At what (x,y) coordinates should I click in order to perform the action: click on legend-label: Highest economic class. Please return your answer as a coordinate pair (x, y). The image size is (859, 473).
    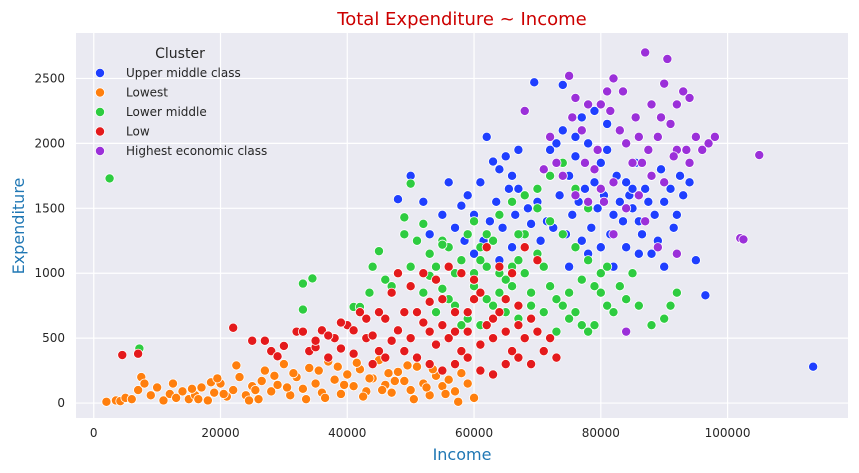
    Looking at the image, I should click on (196, 151).